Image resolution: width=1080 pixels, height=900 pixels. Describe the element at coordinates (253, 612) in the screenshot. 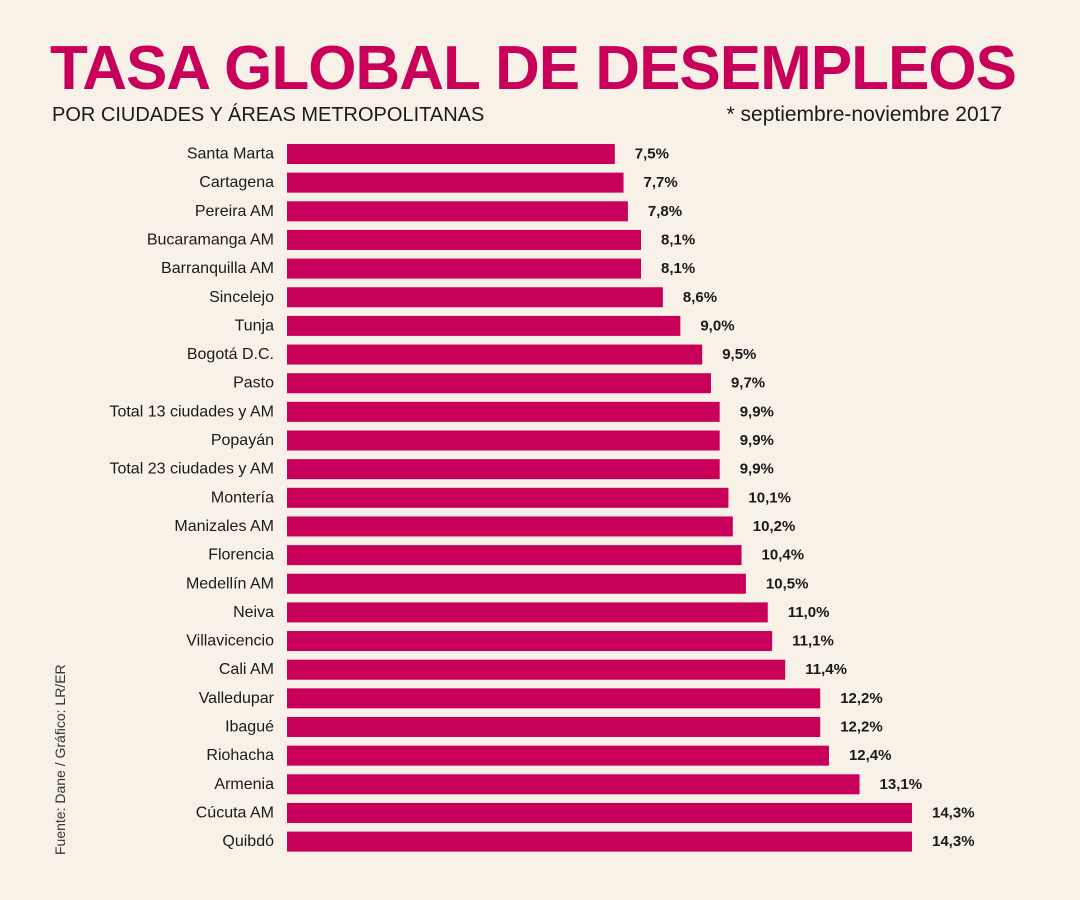

I see `category-label: Neiva` at that location.